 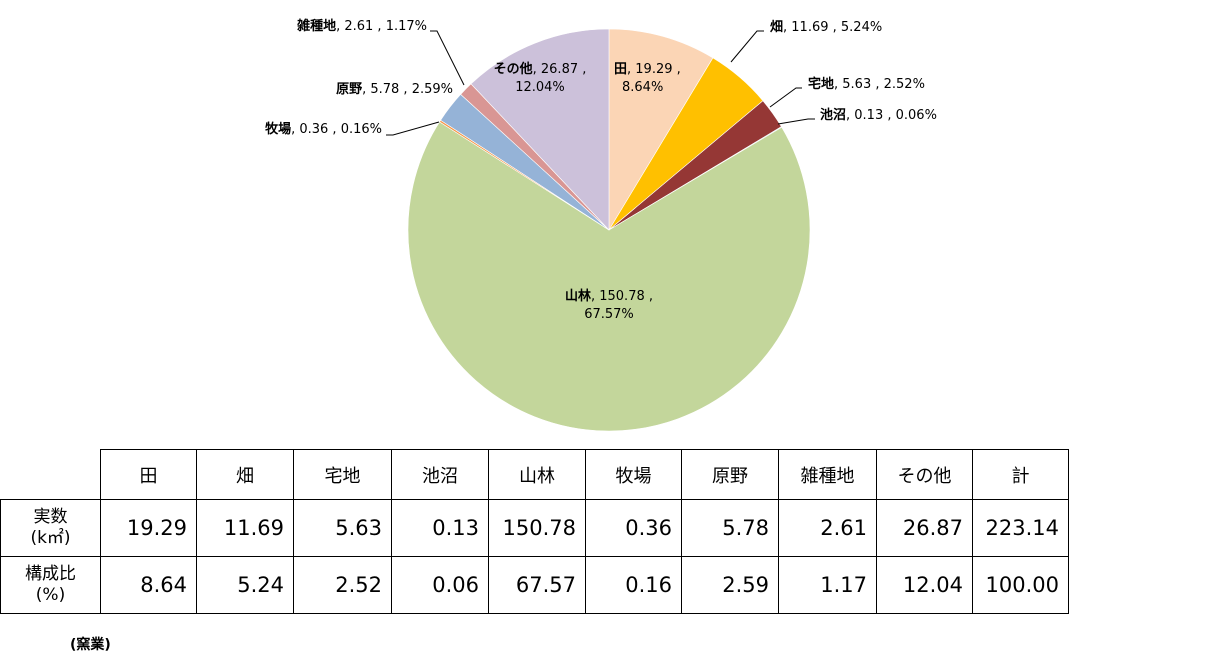 I want to click on data-label: 山林, 150.78 , 67.57%, so click(x=609, y=305).